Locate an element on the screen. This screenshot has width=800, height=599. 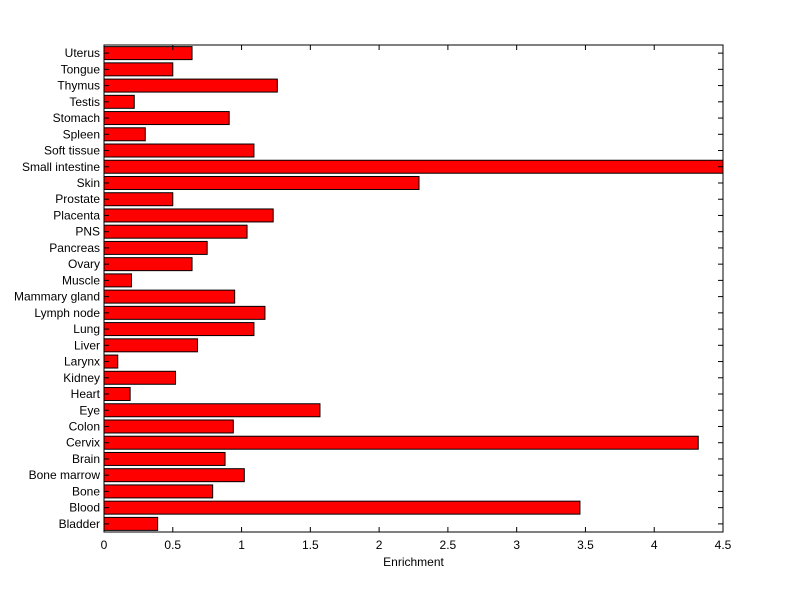
x-tick-label: 2.5 is located at coordinates (448, 545).